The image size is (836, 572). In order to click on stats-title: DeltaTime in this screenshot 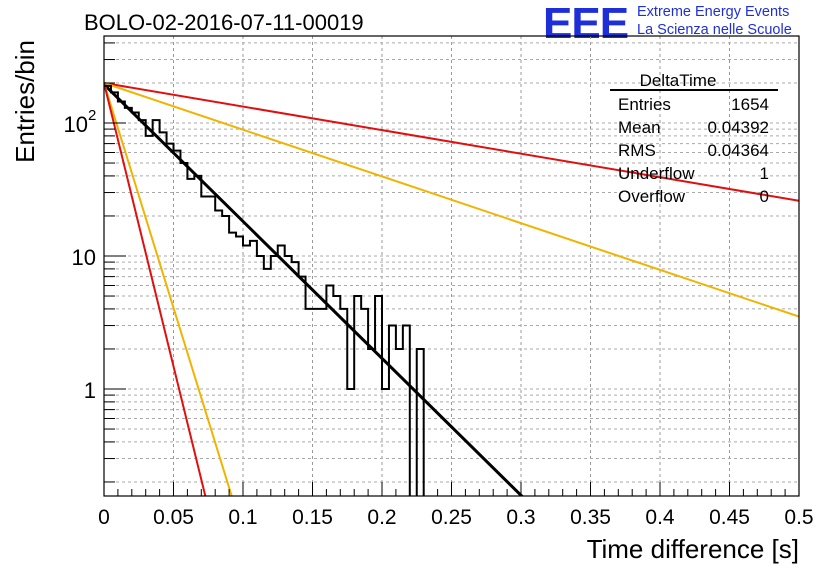, I will do `click(678, 80)`.